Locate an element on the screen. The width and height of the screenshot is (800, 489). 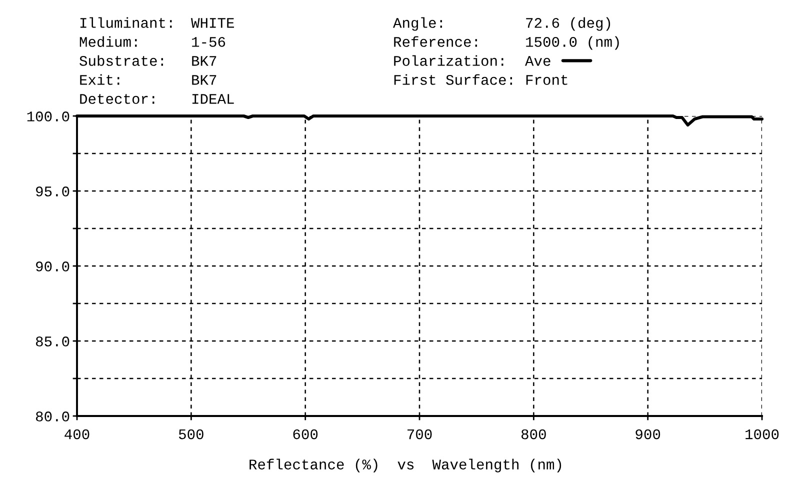
x-axis-title: Reflectance (%) vs Wavelength (nm) is located at coordinates (406, 465).